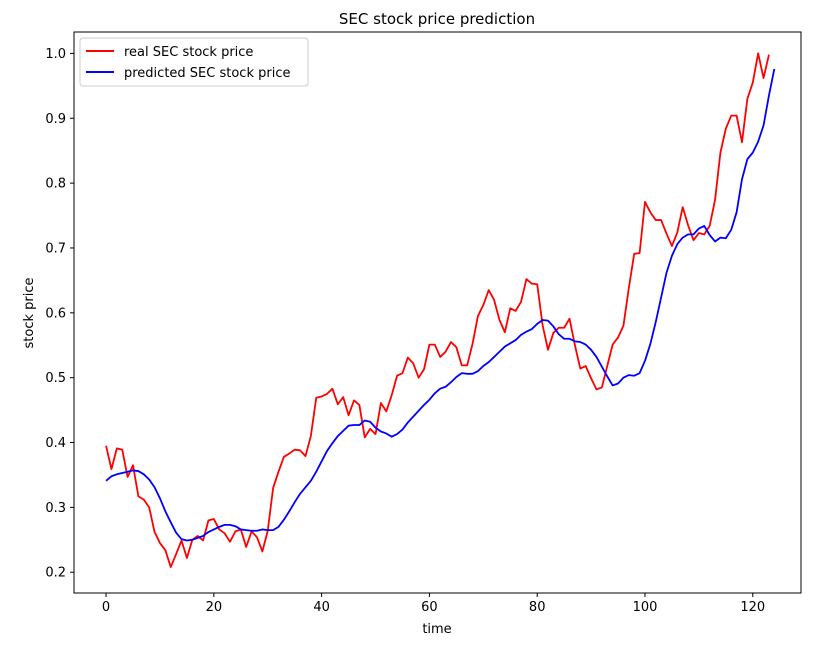 This screenshot has height=645, width=816. I want to click on y-tick-label: 1.0, so click(55, 54).